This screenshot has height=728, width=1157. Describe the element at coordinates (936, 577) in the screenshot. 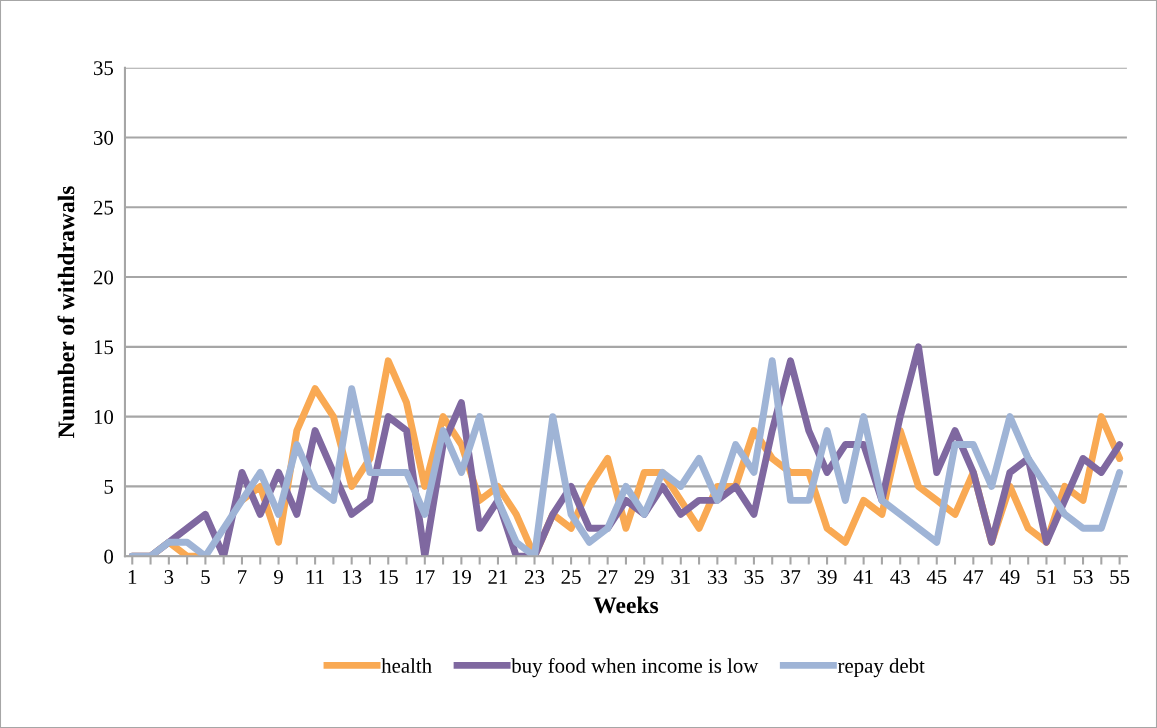

I see `x-tick-label: 45` at that location.